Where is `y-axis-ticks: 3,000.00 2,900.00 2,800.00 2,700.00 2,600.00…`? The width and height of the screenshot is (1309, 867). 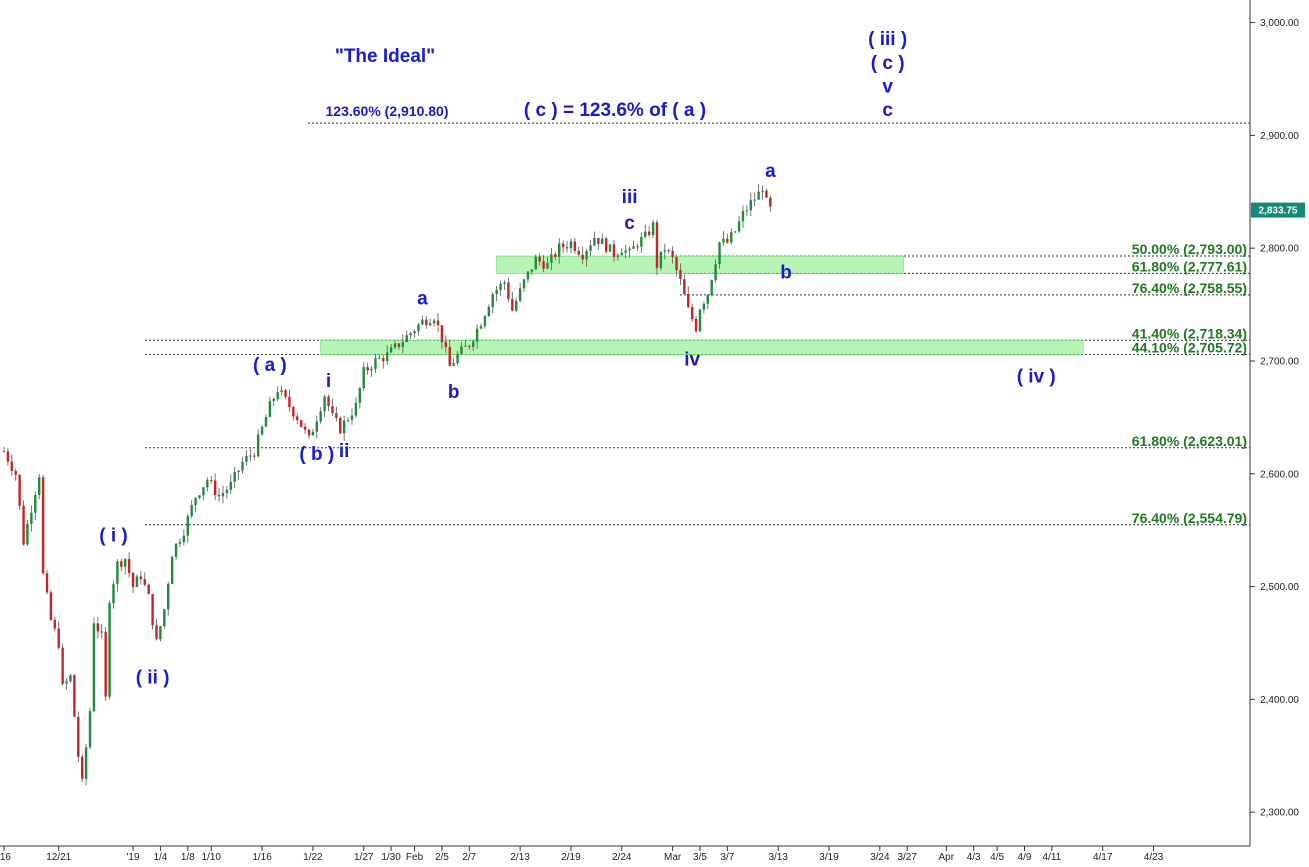
y-axis-ticks: 3,000.00 2,900.00 2,800.00 2,700.00 2,600.00… is located at coordinates (1274, 418).